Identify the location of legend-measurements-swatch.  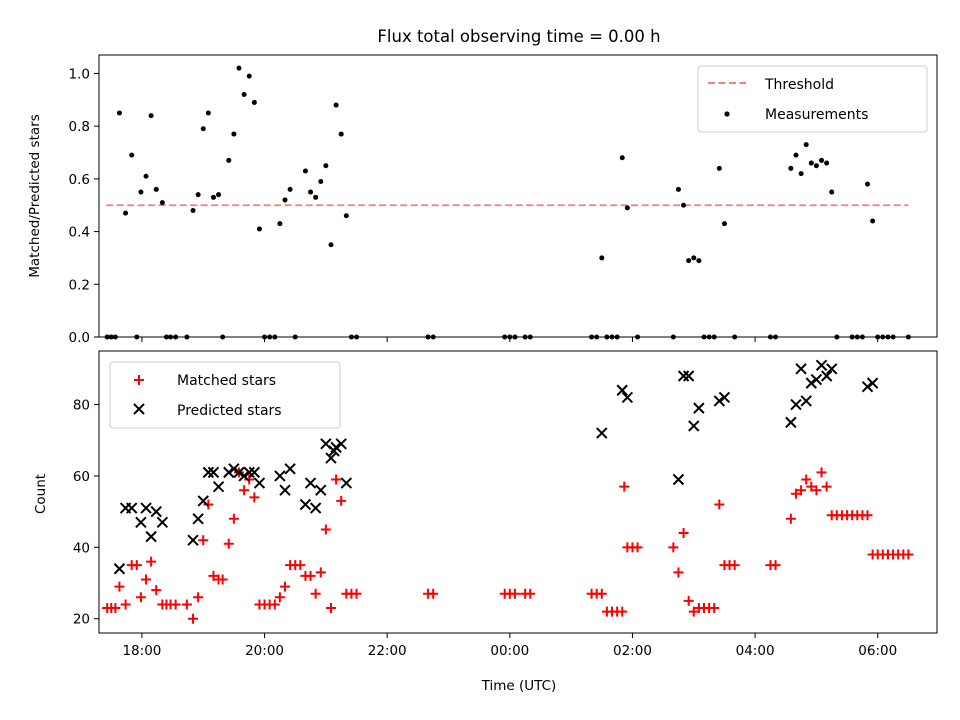
(727, 114).